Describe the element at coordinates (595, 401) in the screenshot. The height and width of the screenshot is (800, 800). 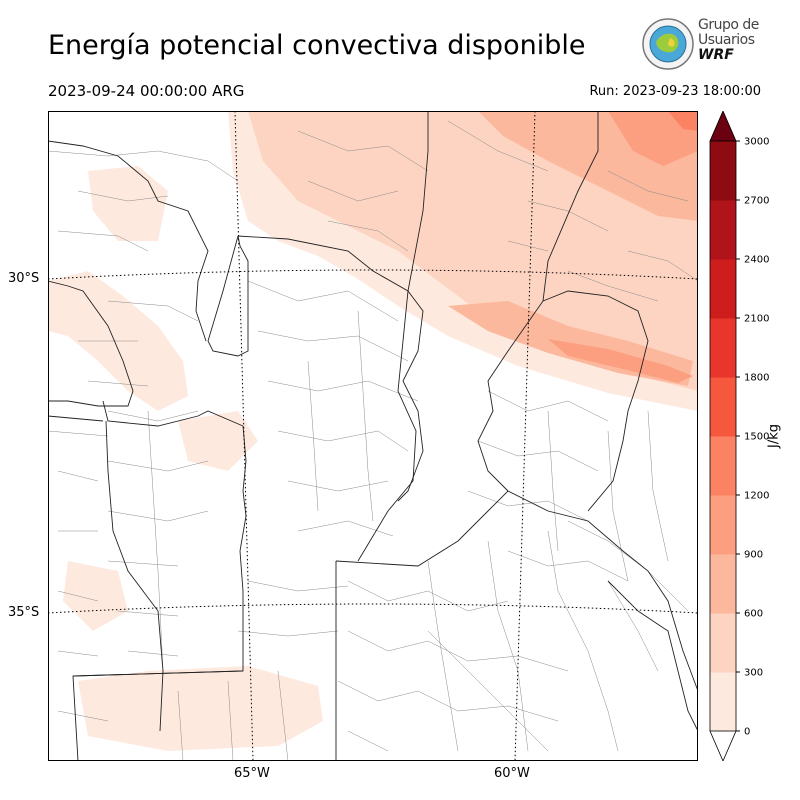
I see `prov-entrerios` at that location.